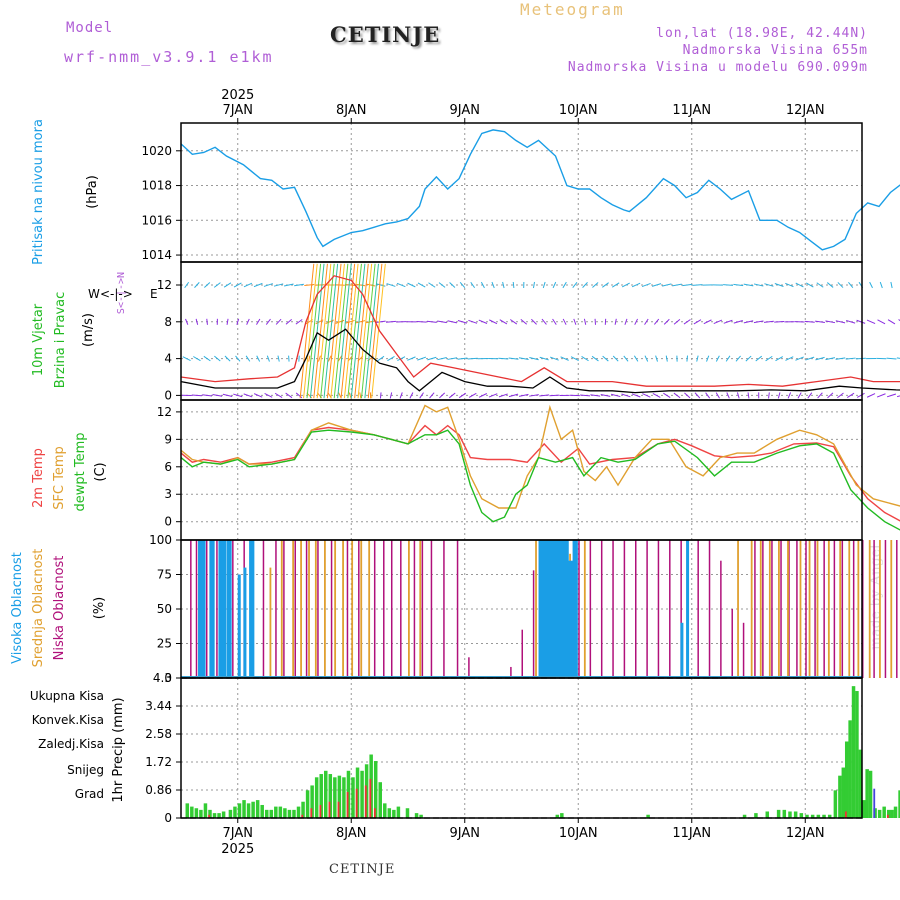 This screenshot has height=900, width=900. I want to click on y-tick-label: 6, so click(168, 467).